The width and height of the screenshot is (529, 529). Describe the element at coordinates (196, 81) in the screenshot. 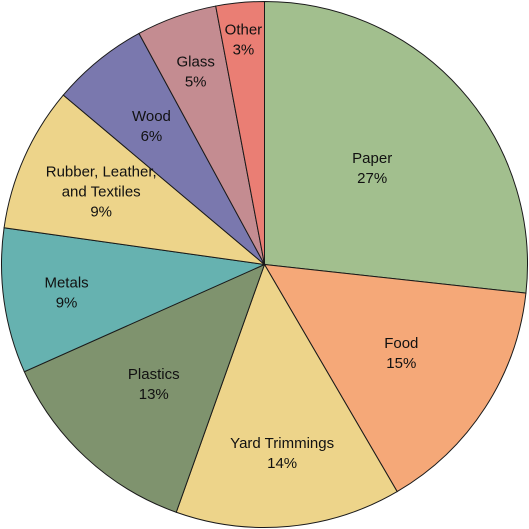

I see `slice-percent-label: 5%` at that location.